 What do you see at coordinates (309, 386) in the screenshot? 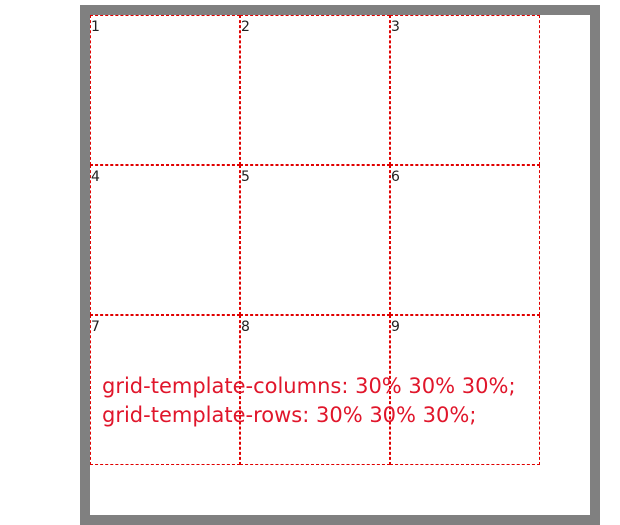
I see `caption-columns-line: grid-template-columns: 30% 30% 30%;` at bounding box center [309, 386].